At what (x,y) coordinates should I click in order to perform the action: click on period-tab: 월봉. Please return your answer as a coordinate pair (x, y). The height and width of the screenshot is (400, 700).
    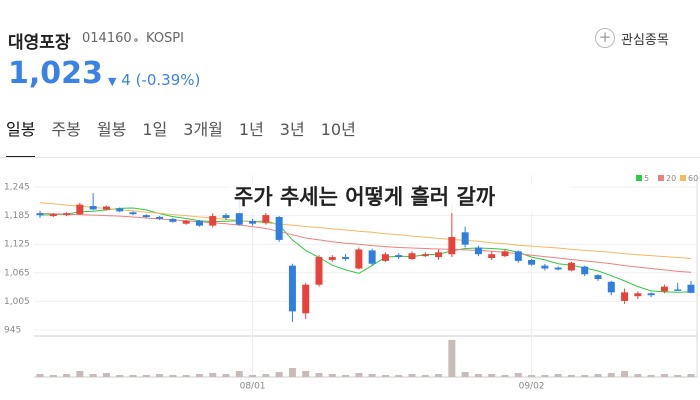
    Looking at the image, I should click on (111, 129).